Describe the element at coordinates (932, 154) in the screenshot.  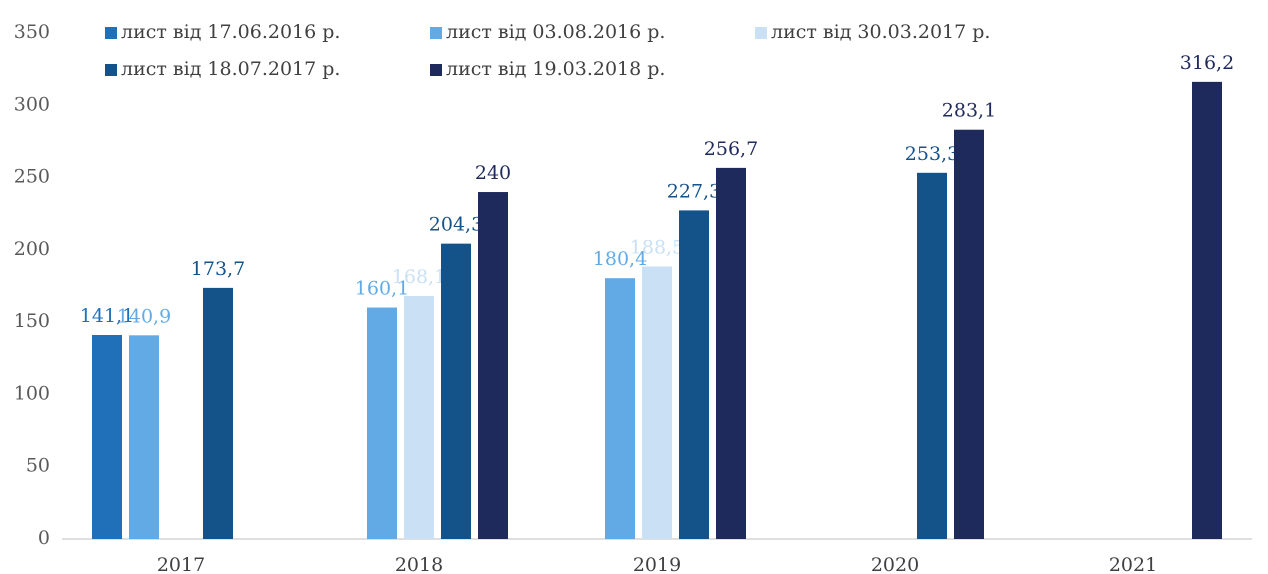
I see `value-label: 253,3` at that location.